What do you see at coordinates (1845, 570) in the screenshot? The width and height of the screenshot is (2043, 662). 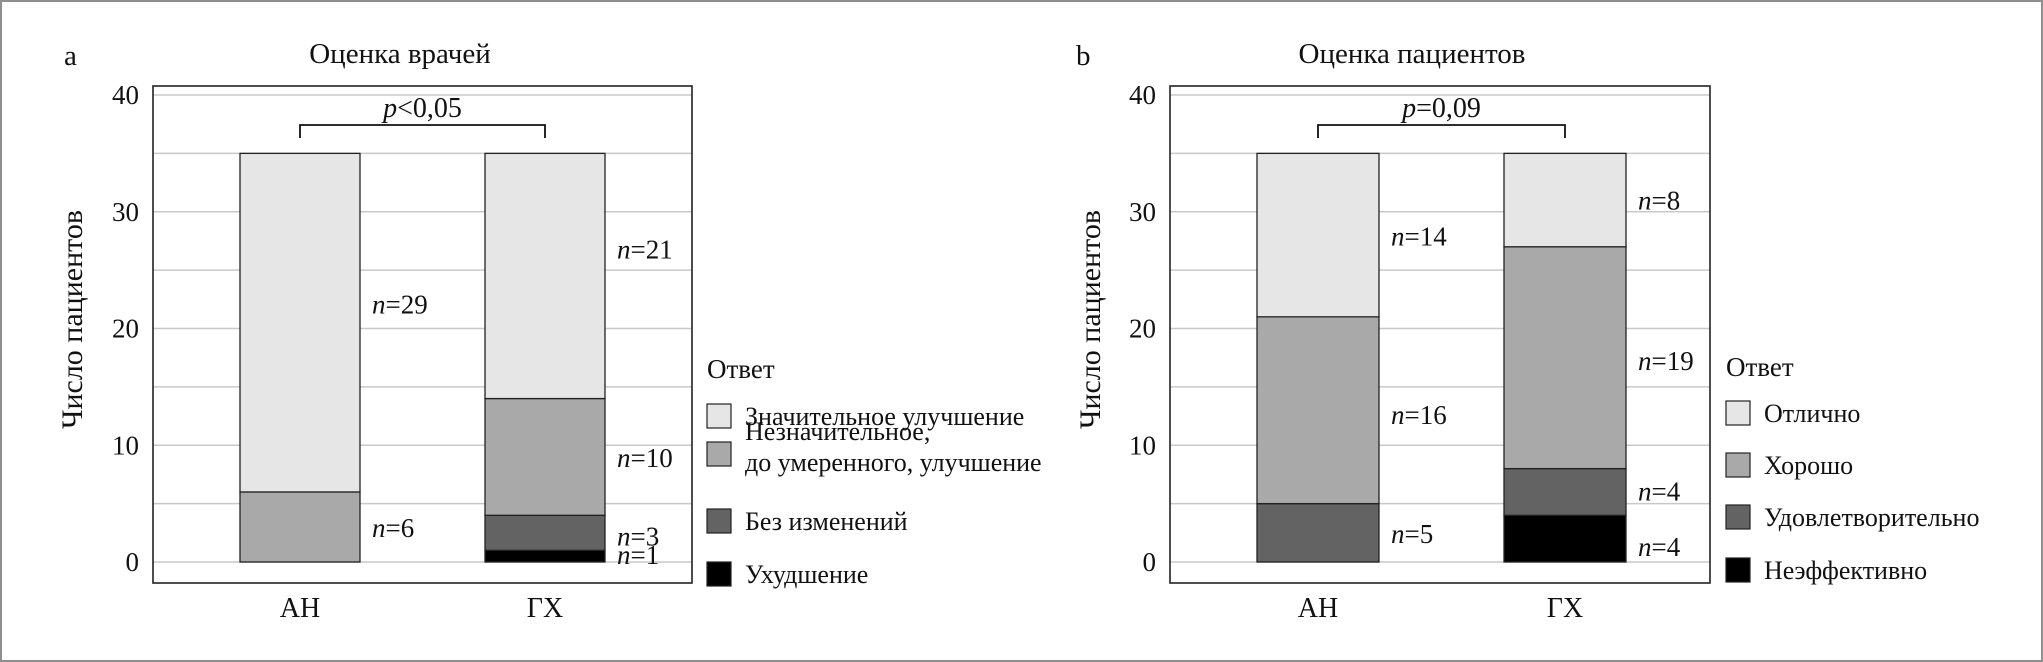 I see `legend-label: Неэффективно` at bounding box center [1845, 570].